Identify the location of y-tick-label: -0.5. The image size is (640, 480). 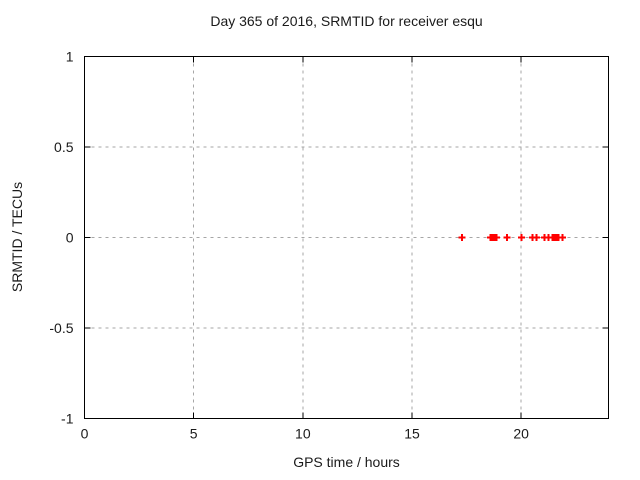
(61, 328).